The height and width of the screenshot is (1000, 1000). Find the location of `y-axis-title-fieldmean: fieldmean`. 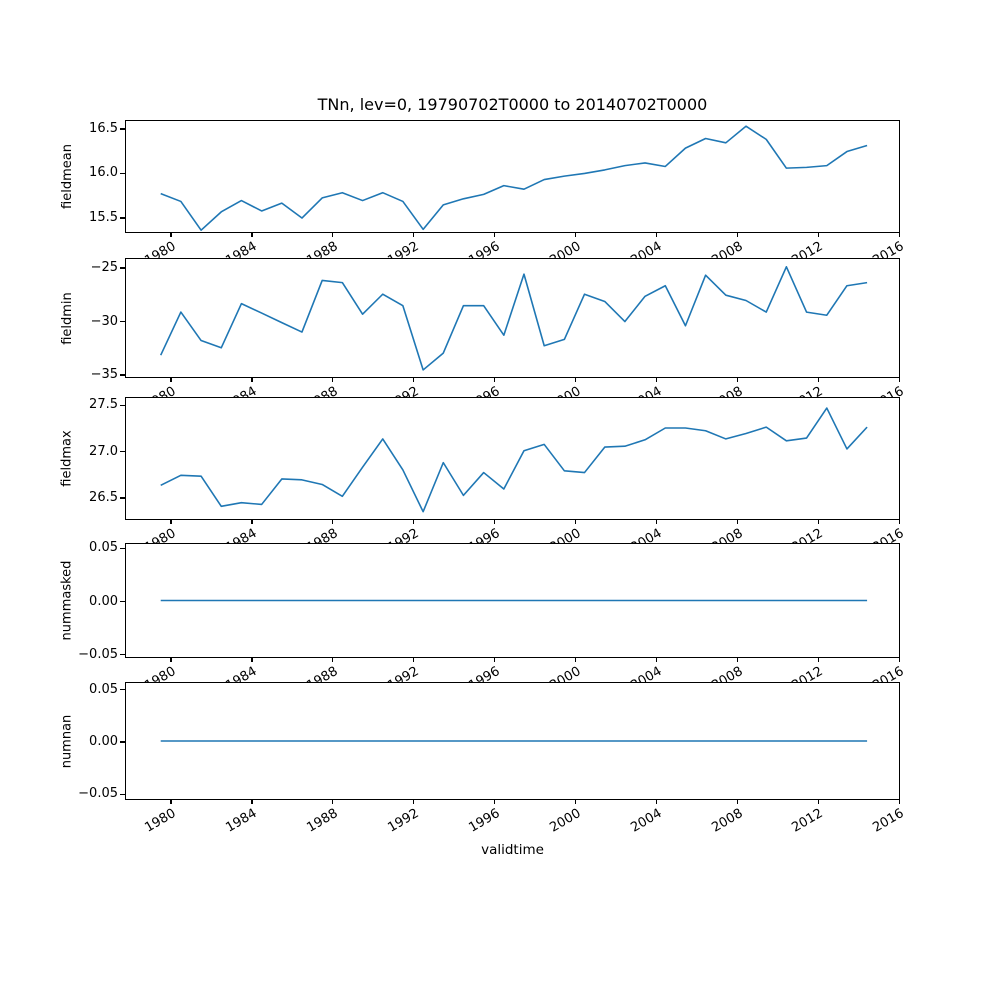

y-axis-title-fieldmean: fieldmean is located at coordinates (67, 176).